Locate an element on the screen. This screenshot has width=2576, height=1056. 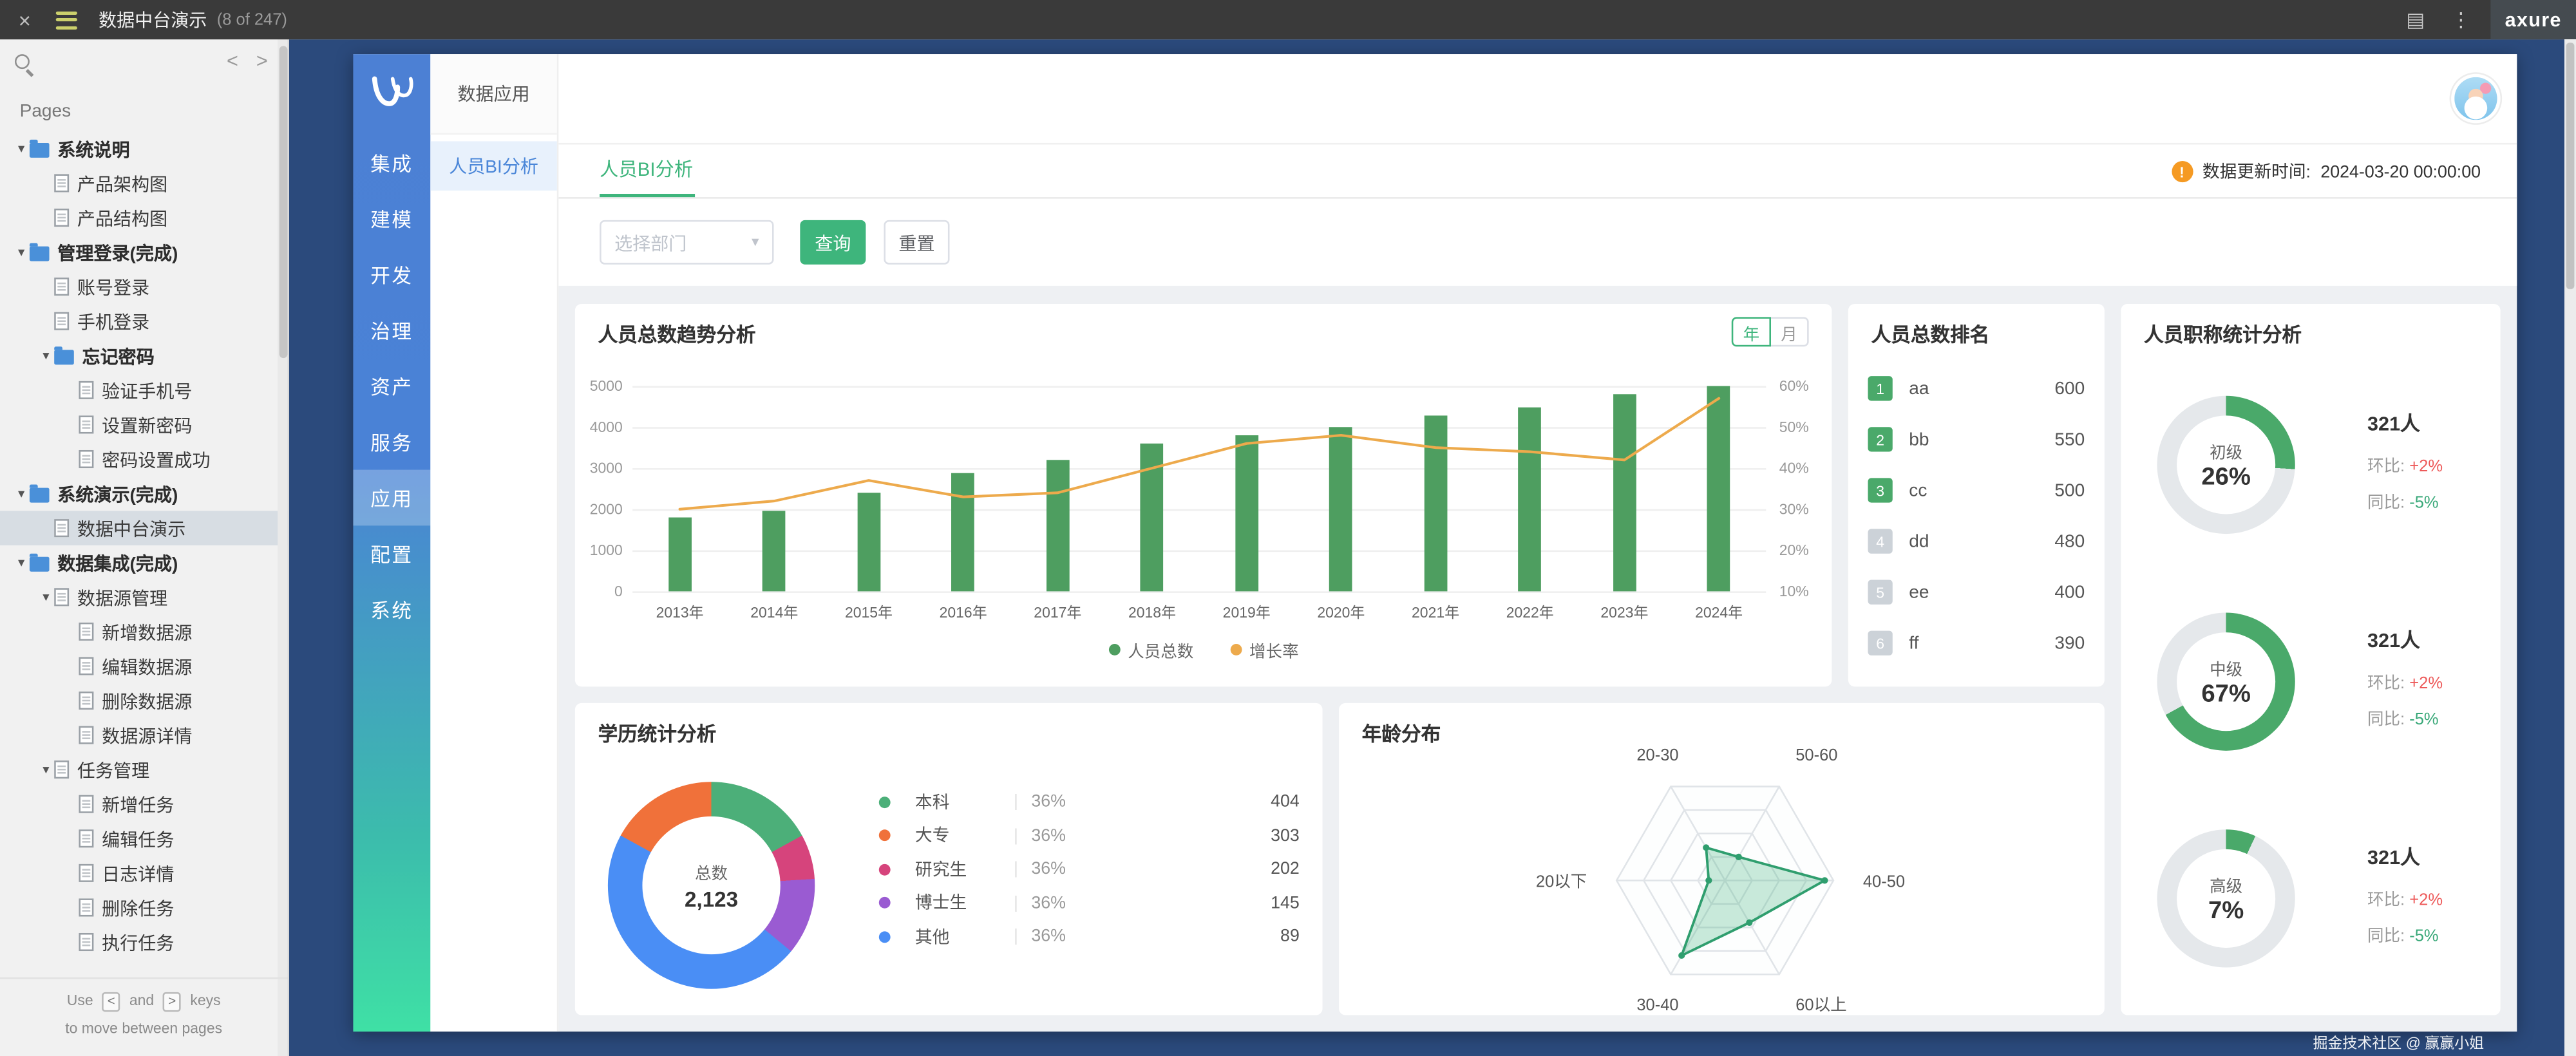
toggle-year: 年 is located at coordinates (1751, 332).